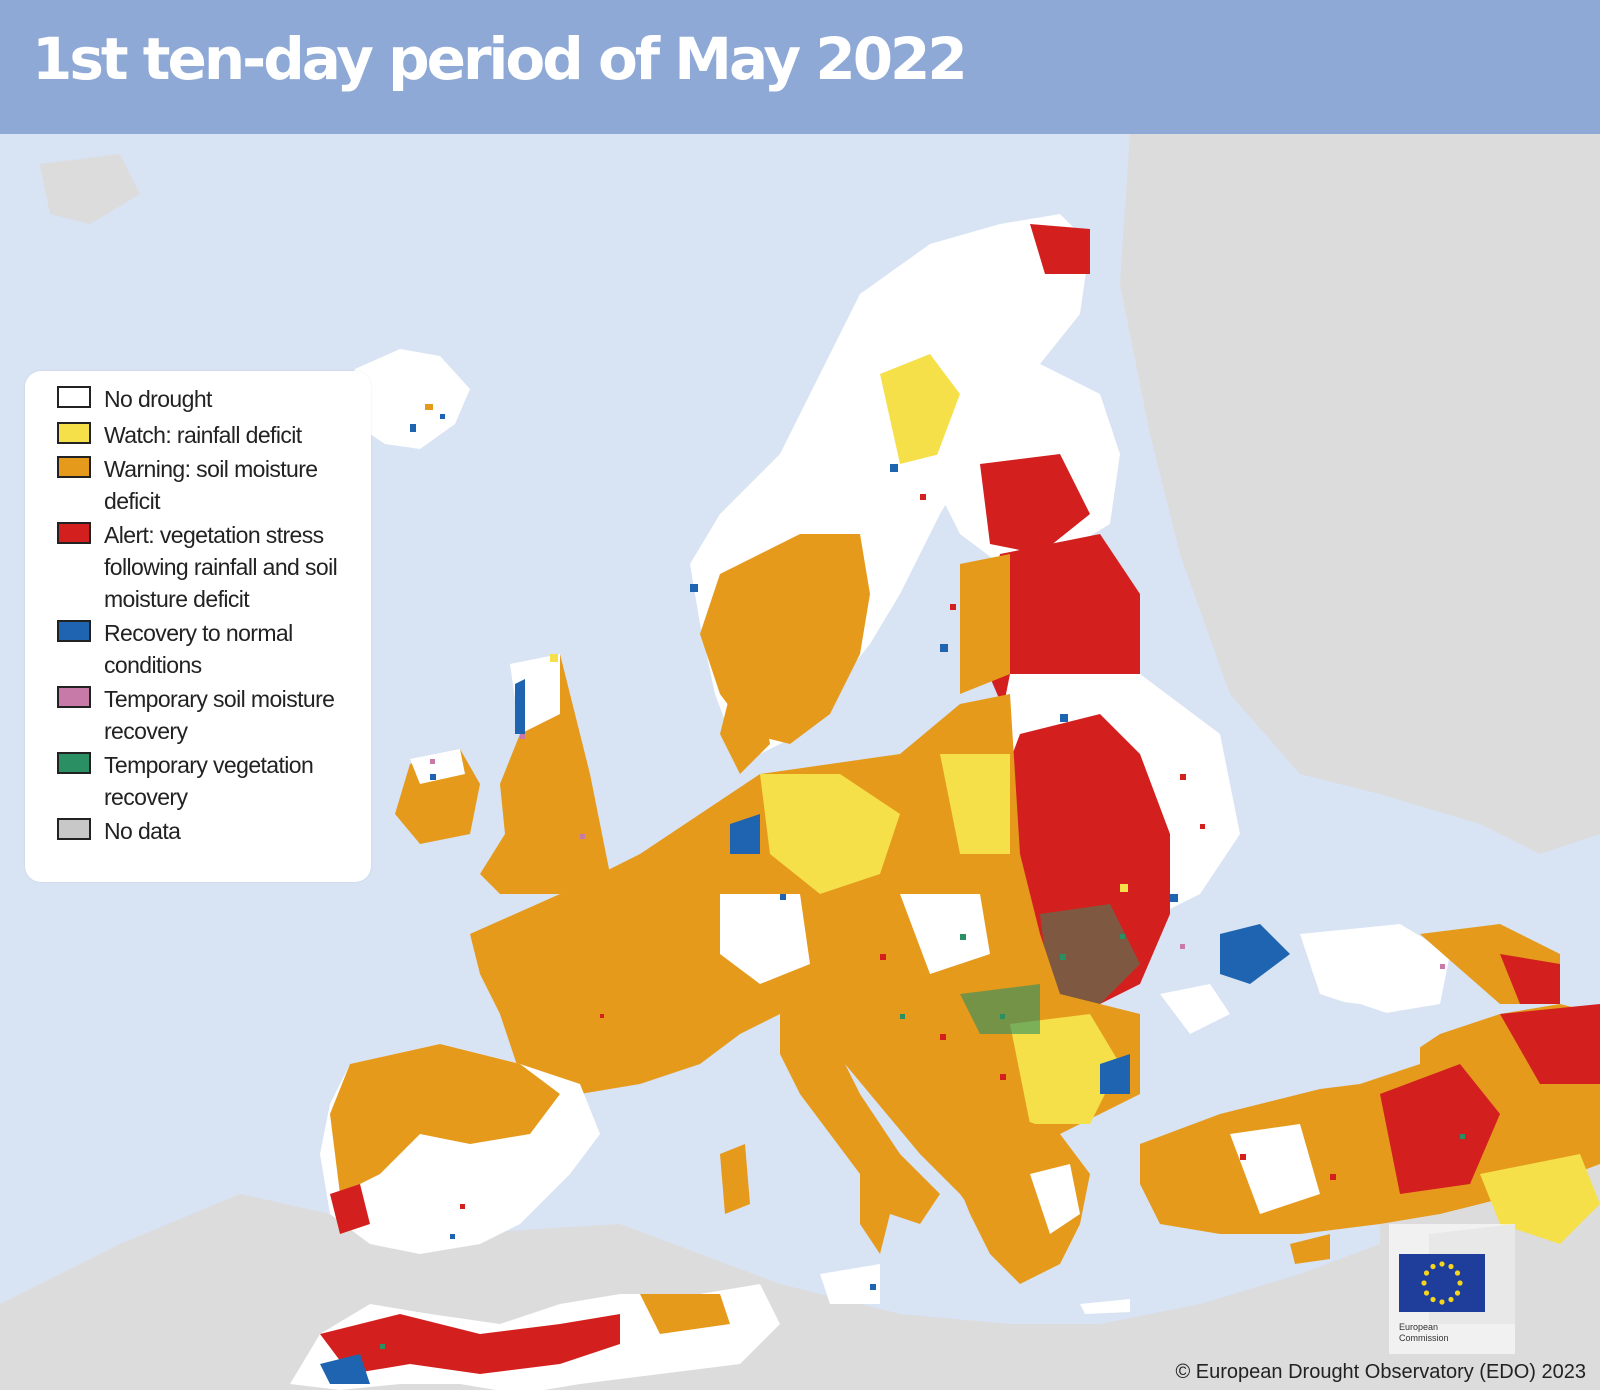 The image size is (1600, 1390). I want to click on title-banner: 1st ten-day period of May 2022, so click(800, 67).